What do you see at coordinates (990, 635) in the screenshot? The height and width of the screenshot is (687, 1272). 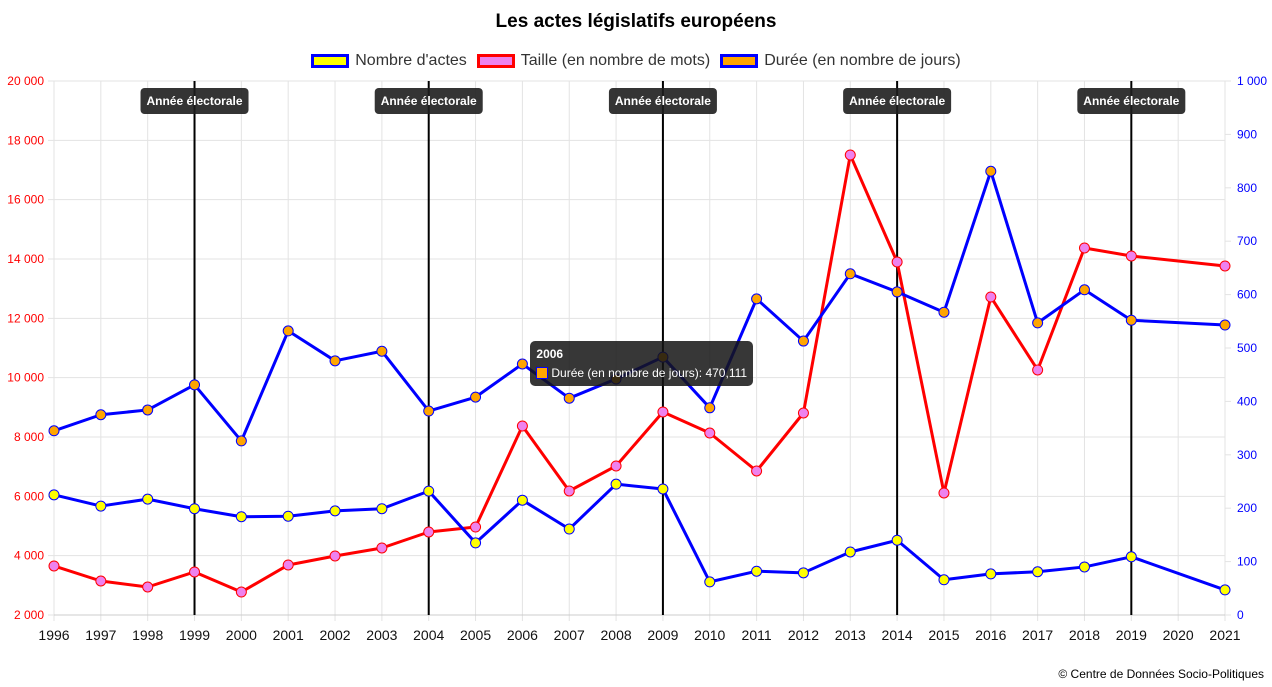 I see `x-tick-label: 2016` at bounding box center [990, 635].